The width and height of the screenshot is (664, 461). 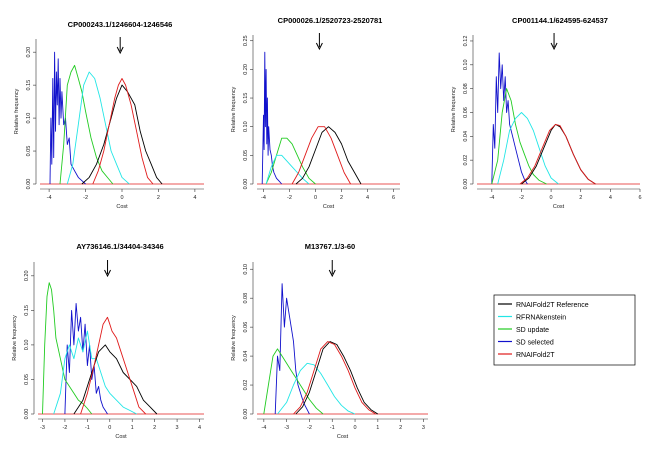 What do you see at coordinates (286, 428) in the screenshot?
I see `x-tick-label: -3` at bounding box center [286, 428].